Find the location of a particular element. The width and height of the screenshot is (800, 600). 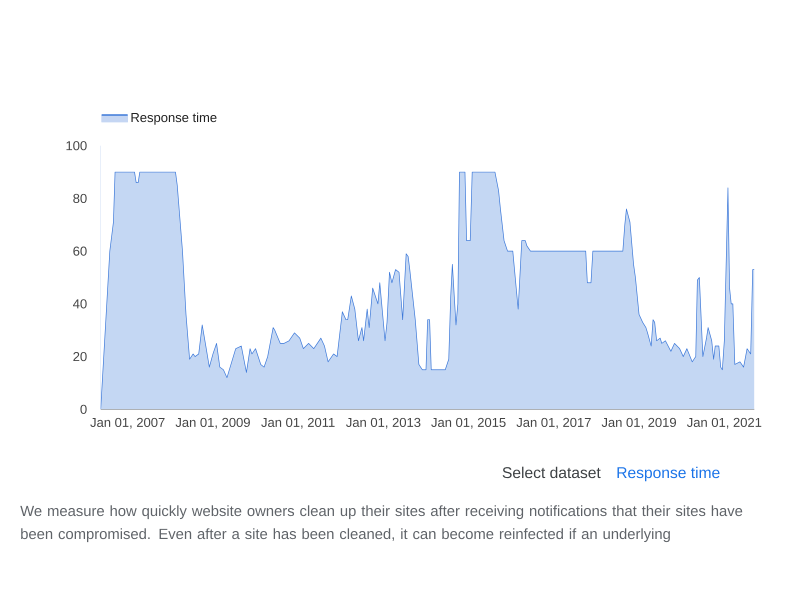

y-tick-label: 100 is located at coordinates (76, 145).